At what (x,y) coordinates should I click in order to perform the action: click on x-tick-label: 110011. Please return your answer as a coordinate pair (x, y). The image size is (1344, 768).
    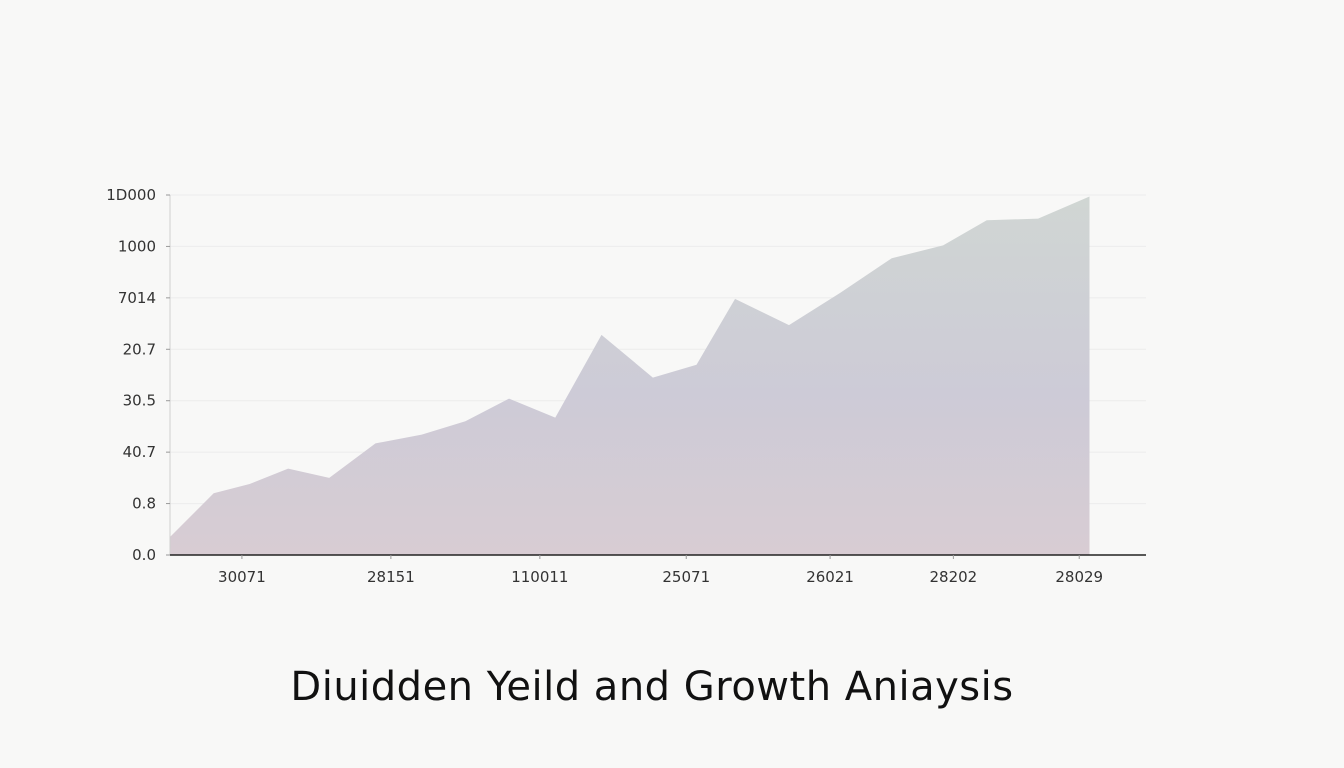
    Looking at the image, I should click on (539, 577).